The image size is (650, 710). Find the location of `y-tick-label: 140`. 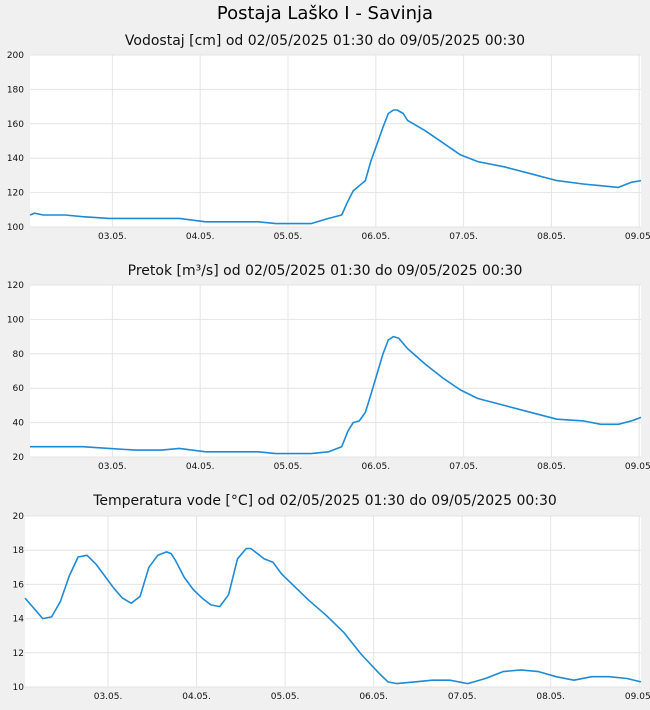

y-tick-label: 140 is located at coordinates (15, 159).